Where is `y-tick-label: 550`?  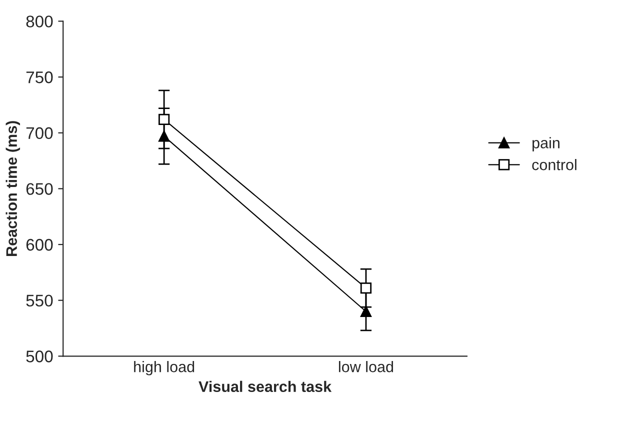
y-tick-label: 550 is located at coordinates (39, 300).